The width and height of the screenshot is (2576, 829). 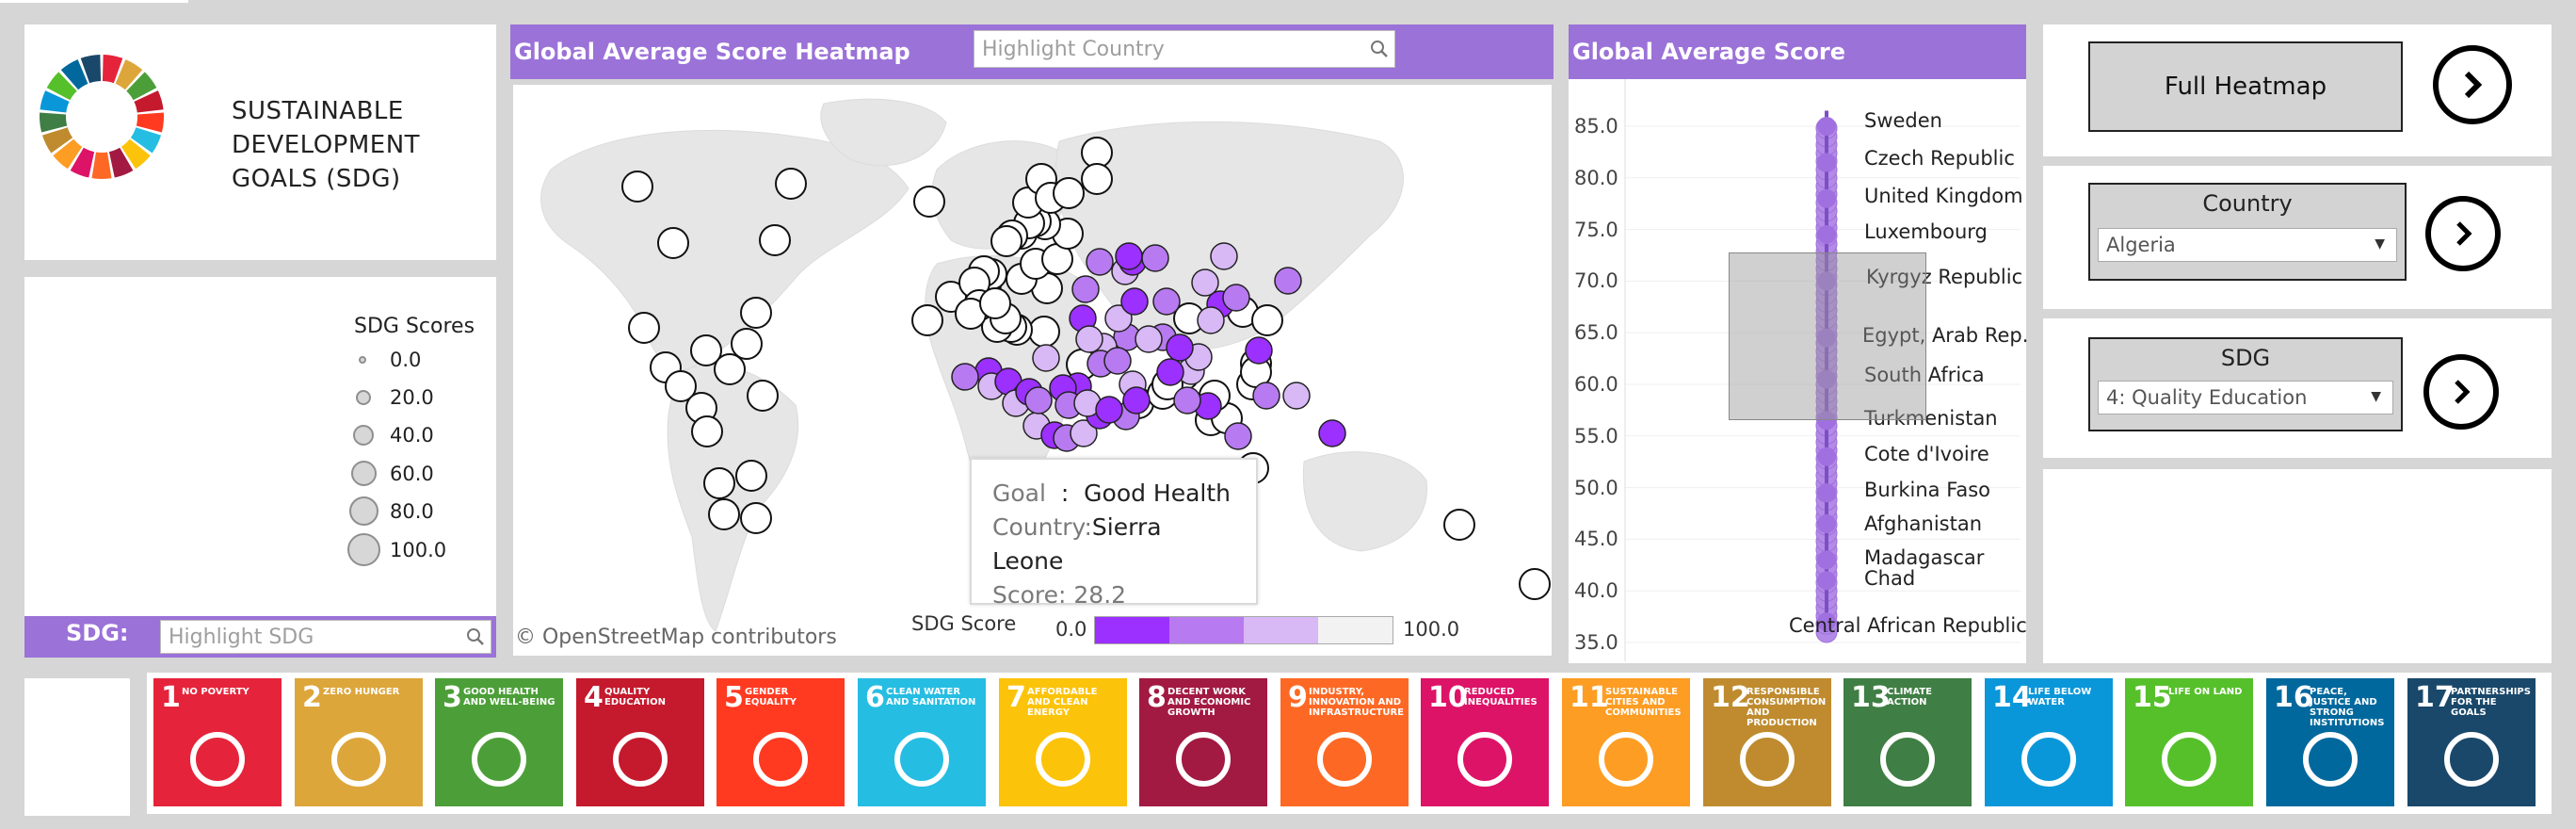 What do you see at coordinates (1626, 742) in the screenshot?
I see `sdg-tile-11: 11 Sustainable cities and communities` at bounding box center [1626, 742].